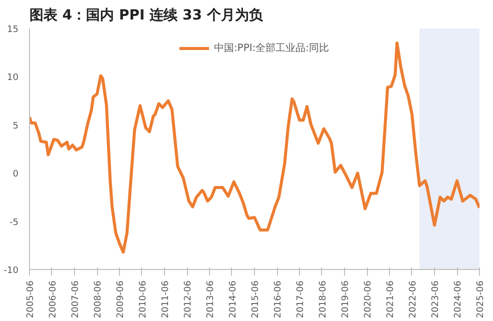  What do you see at coordinates (11, 271) in the screenshot?
I see `y-tick-label: -10` at bounding box center [11, 271].